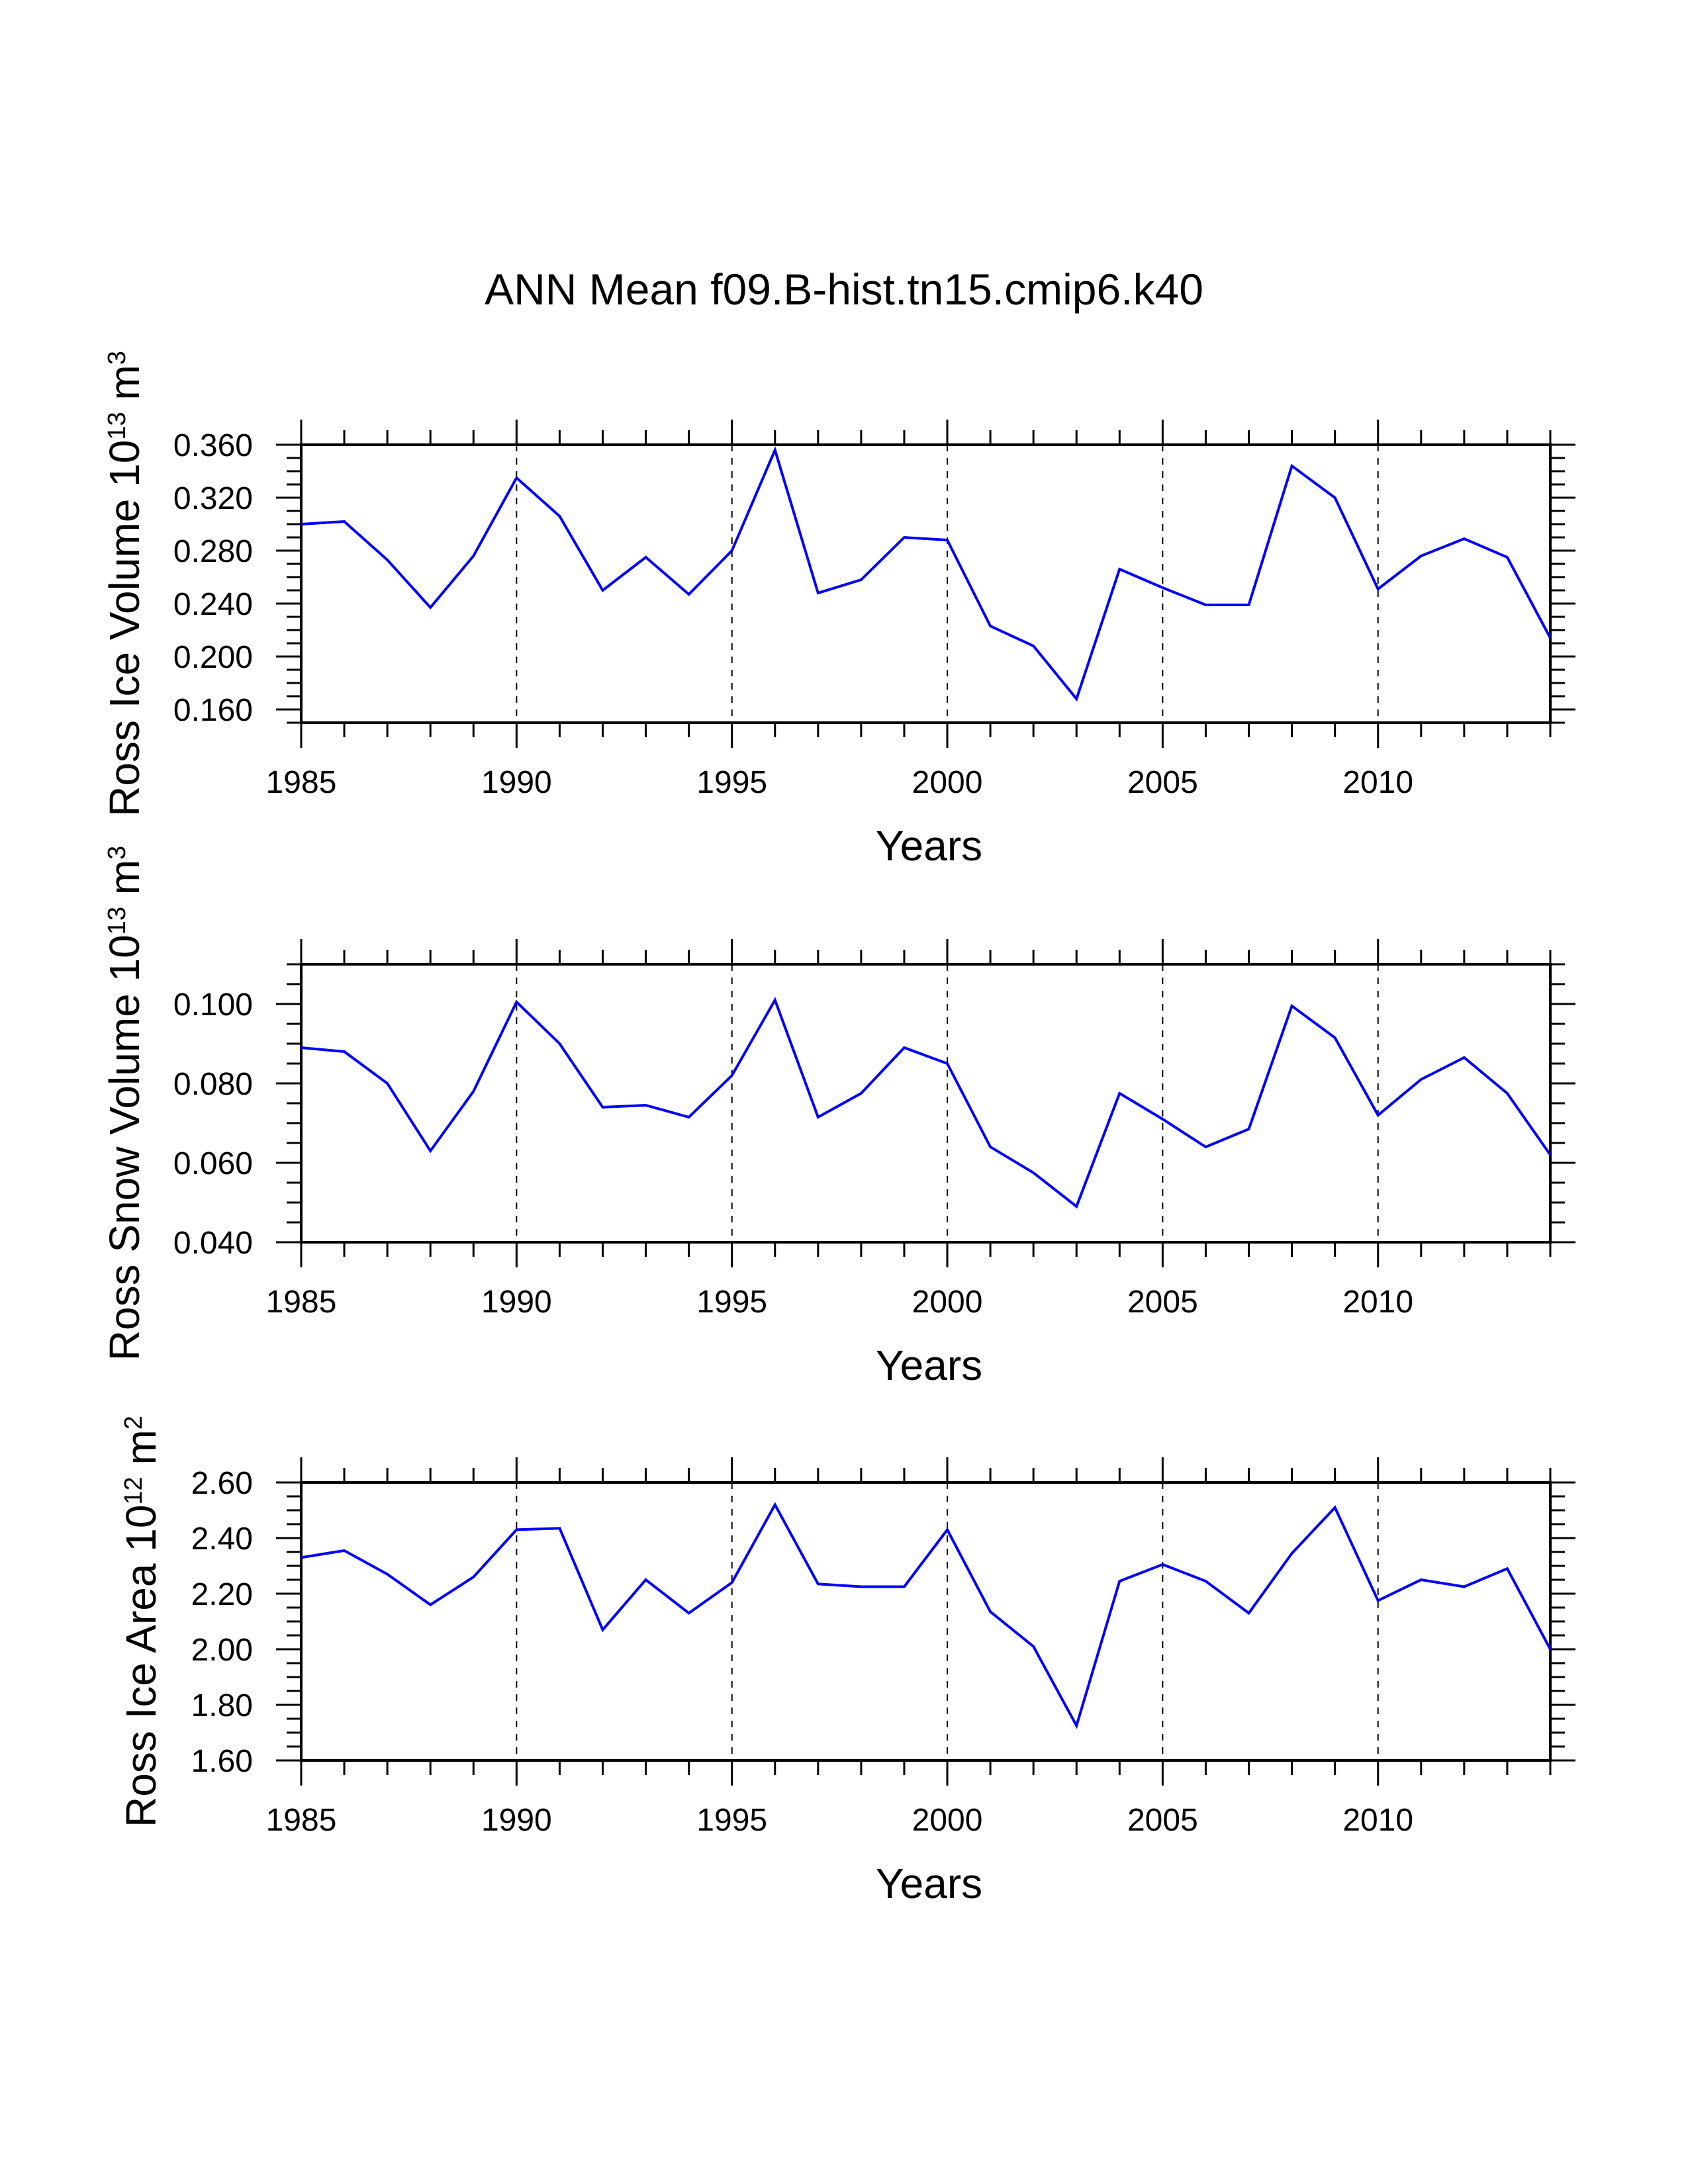  What do you see at coordinates (124, 628) in the screenshot?
I see `y-axis-title-ylabel-main: Ross Ice Volume 10` at bounding box center [124, 628].